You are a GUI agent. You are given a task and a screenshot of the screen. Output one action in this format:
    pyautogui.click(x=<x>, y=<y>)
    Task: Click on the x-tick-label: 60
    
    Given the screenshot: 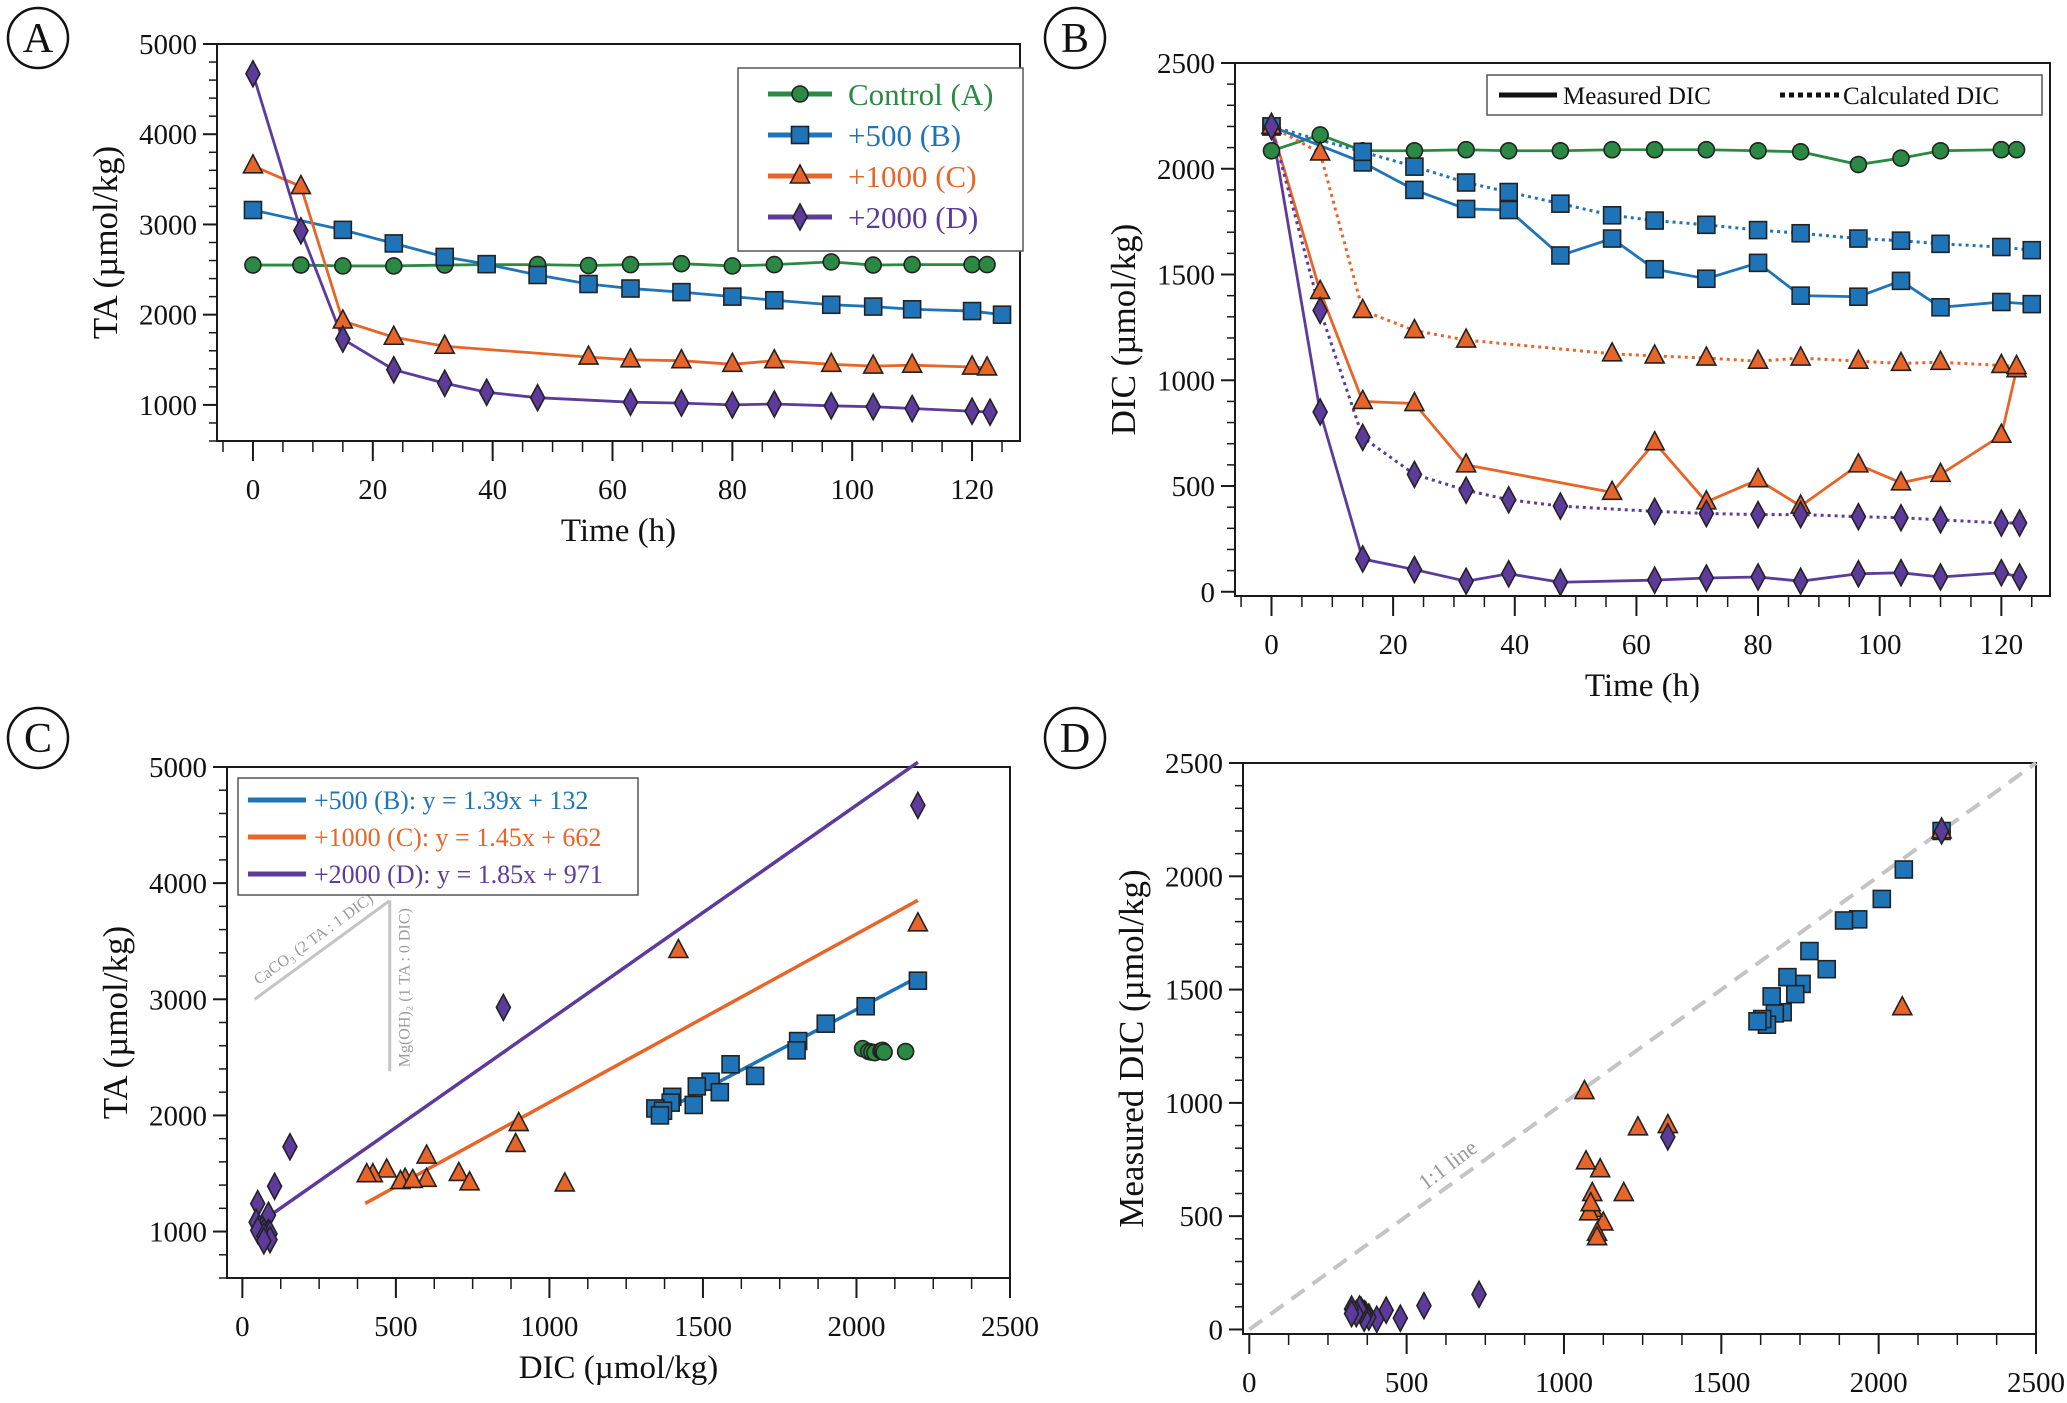 What is the action you would take?
    pyautogui.click(x=612, y=490)
    